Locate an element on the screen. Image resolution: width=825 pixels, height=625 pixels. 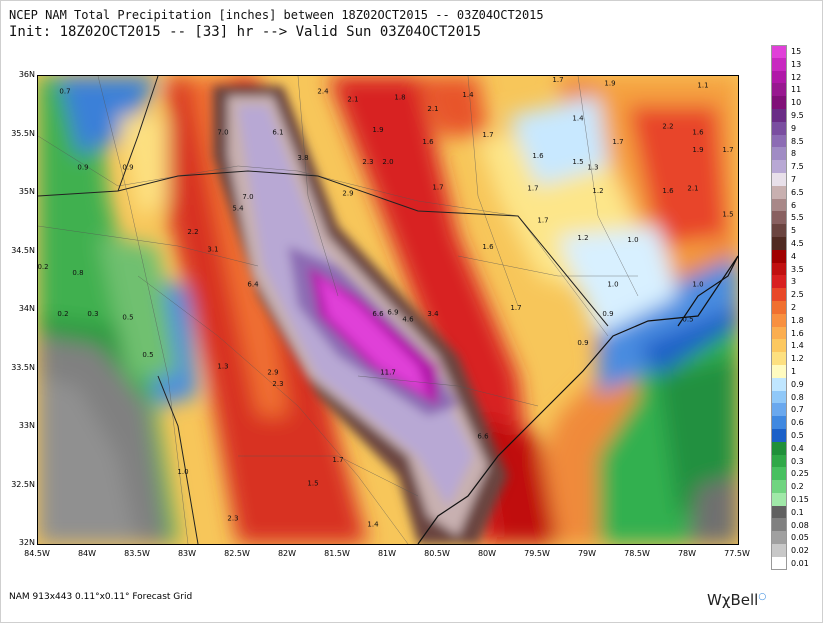
color-scale-label: 2.5 is located at coordinates (797, 295).